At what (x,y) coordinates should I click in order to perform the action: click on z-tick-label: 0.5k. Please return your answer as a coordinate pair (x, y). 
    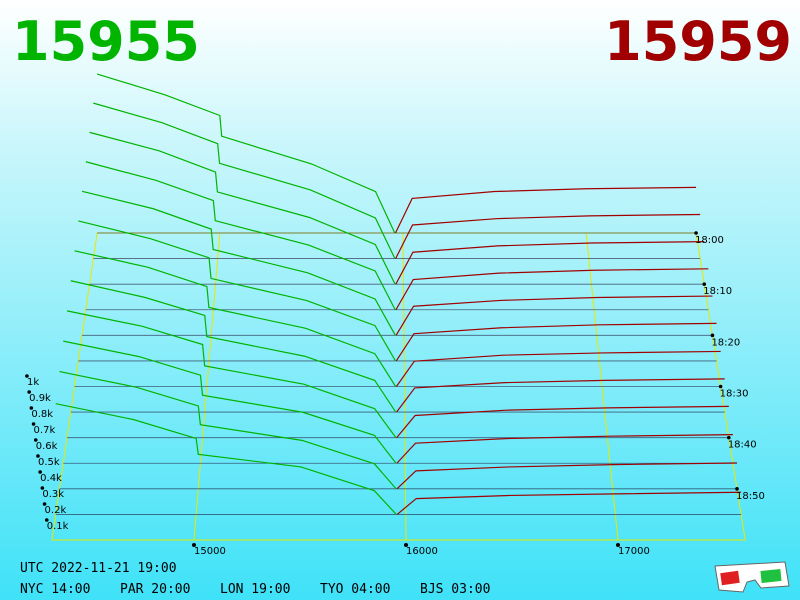
    Looking at the image, I should click on (49, 462).